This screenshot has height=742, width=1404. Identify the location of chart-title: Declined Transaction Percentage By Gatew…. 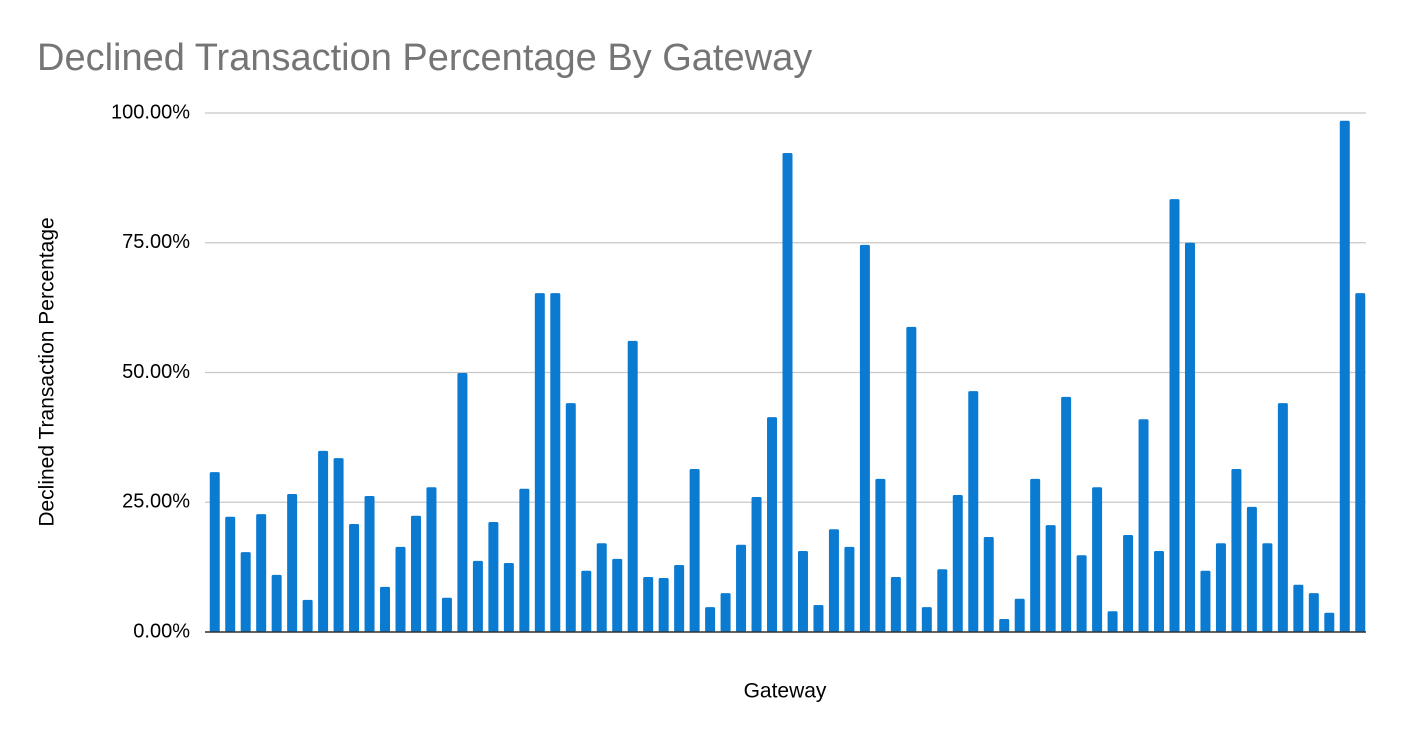
(424, 58).